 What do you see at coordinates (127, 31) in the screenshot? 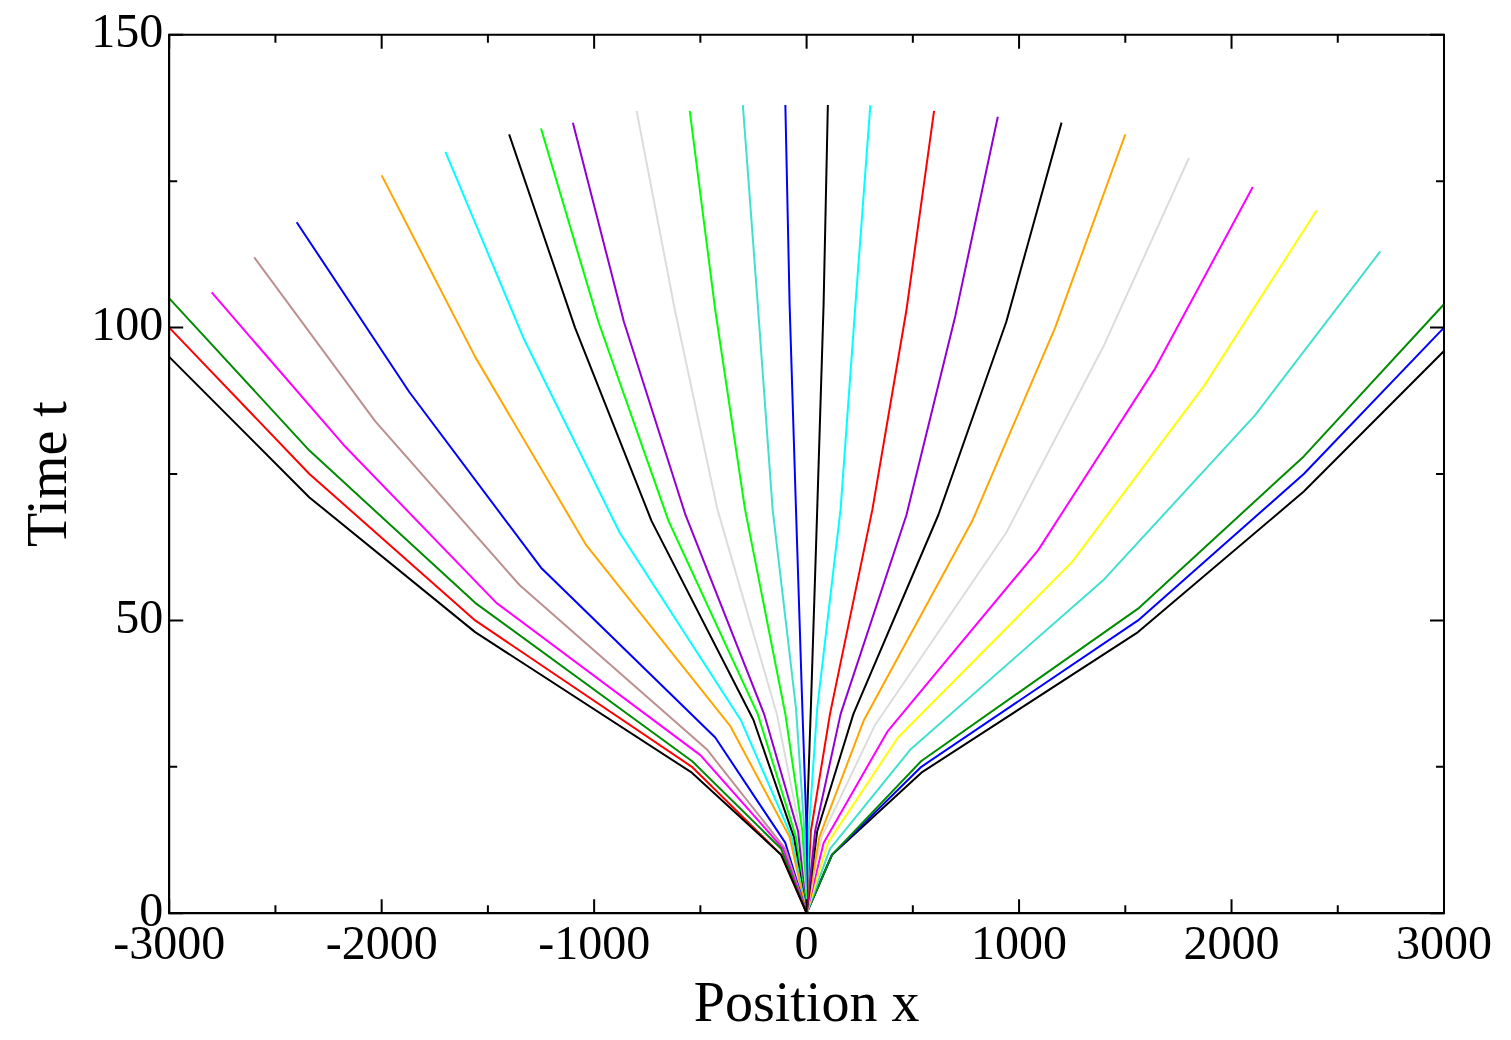
I see `y-tick-label: 150` at bounding box center [127, 31].